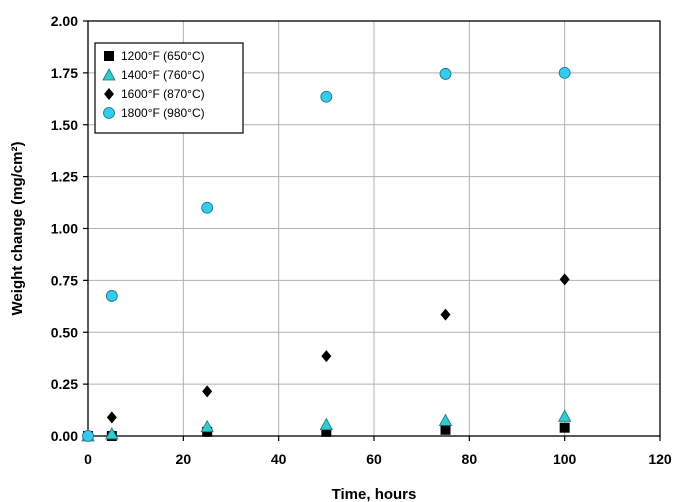 The height and width of the screenshot is (502, 683). I want to click on legend-label: 1800°F (980°C), so click(163, 113).